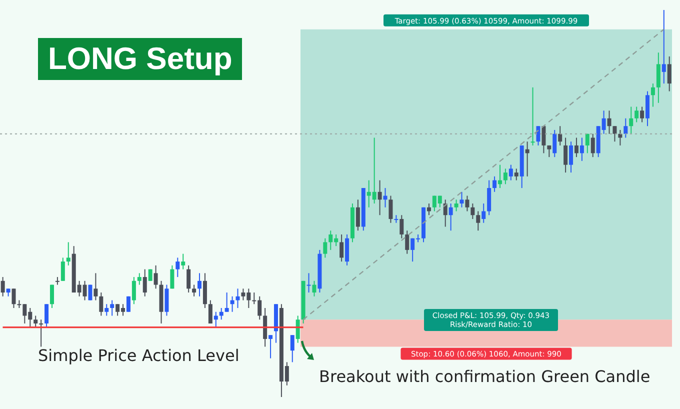 The width and height of the screenshot is (680, 409). What do you see at coordinates (140, 59) in the screenshot?
I see `text: LONG Setup` at bounding box center [140, 59].